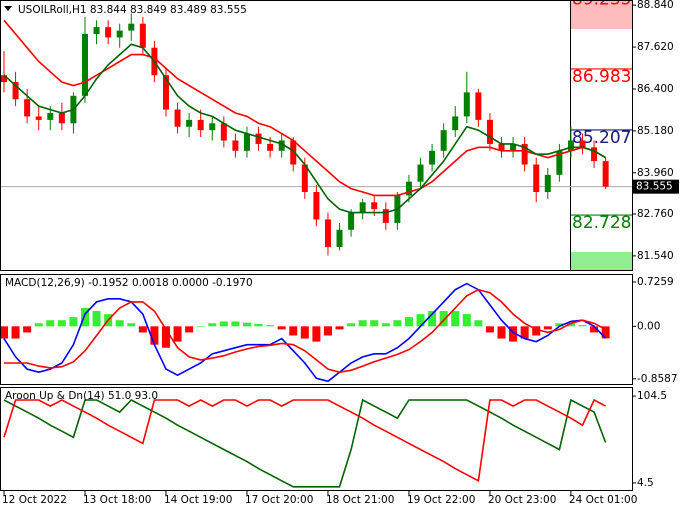 The height and width of the screenshot is (510, 680). Describe the element at coordinates (8, 8) in the screenshot. I see `panel-arrow` at that location.